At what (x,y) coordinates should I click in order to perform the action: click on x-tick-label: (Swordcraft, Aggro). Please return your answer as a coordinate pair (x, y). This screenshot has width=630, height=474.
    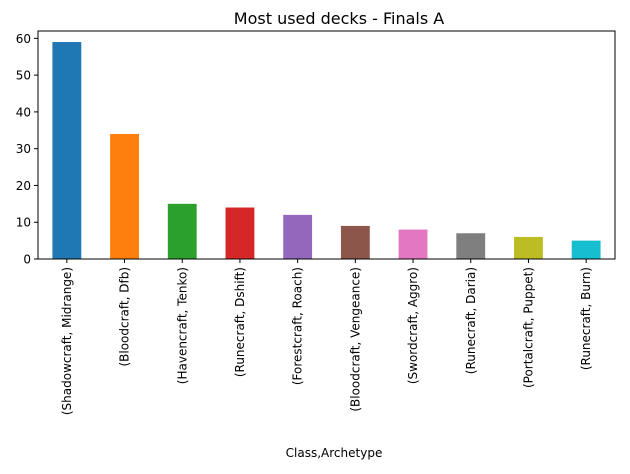
    Looking at the image, I should click on (413, 325).